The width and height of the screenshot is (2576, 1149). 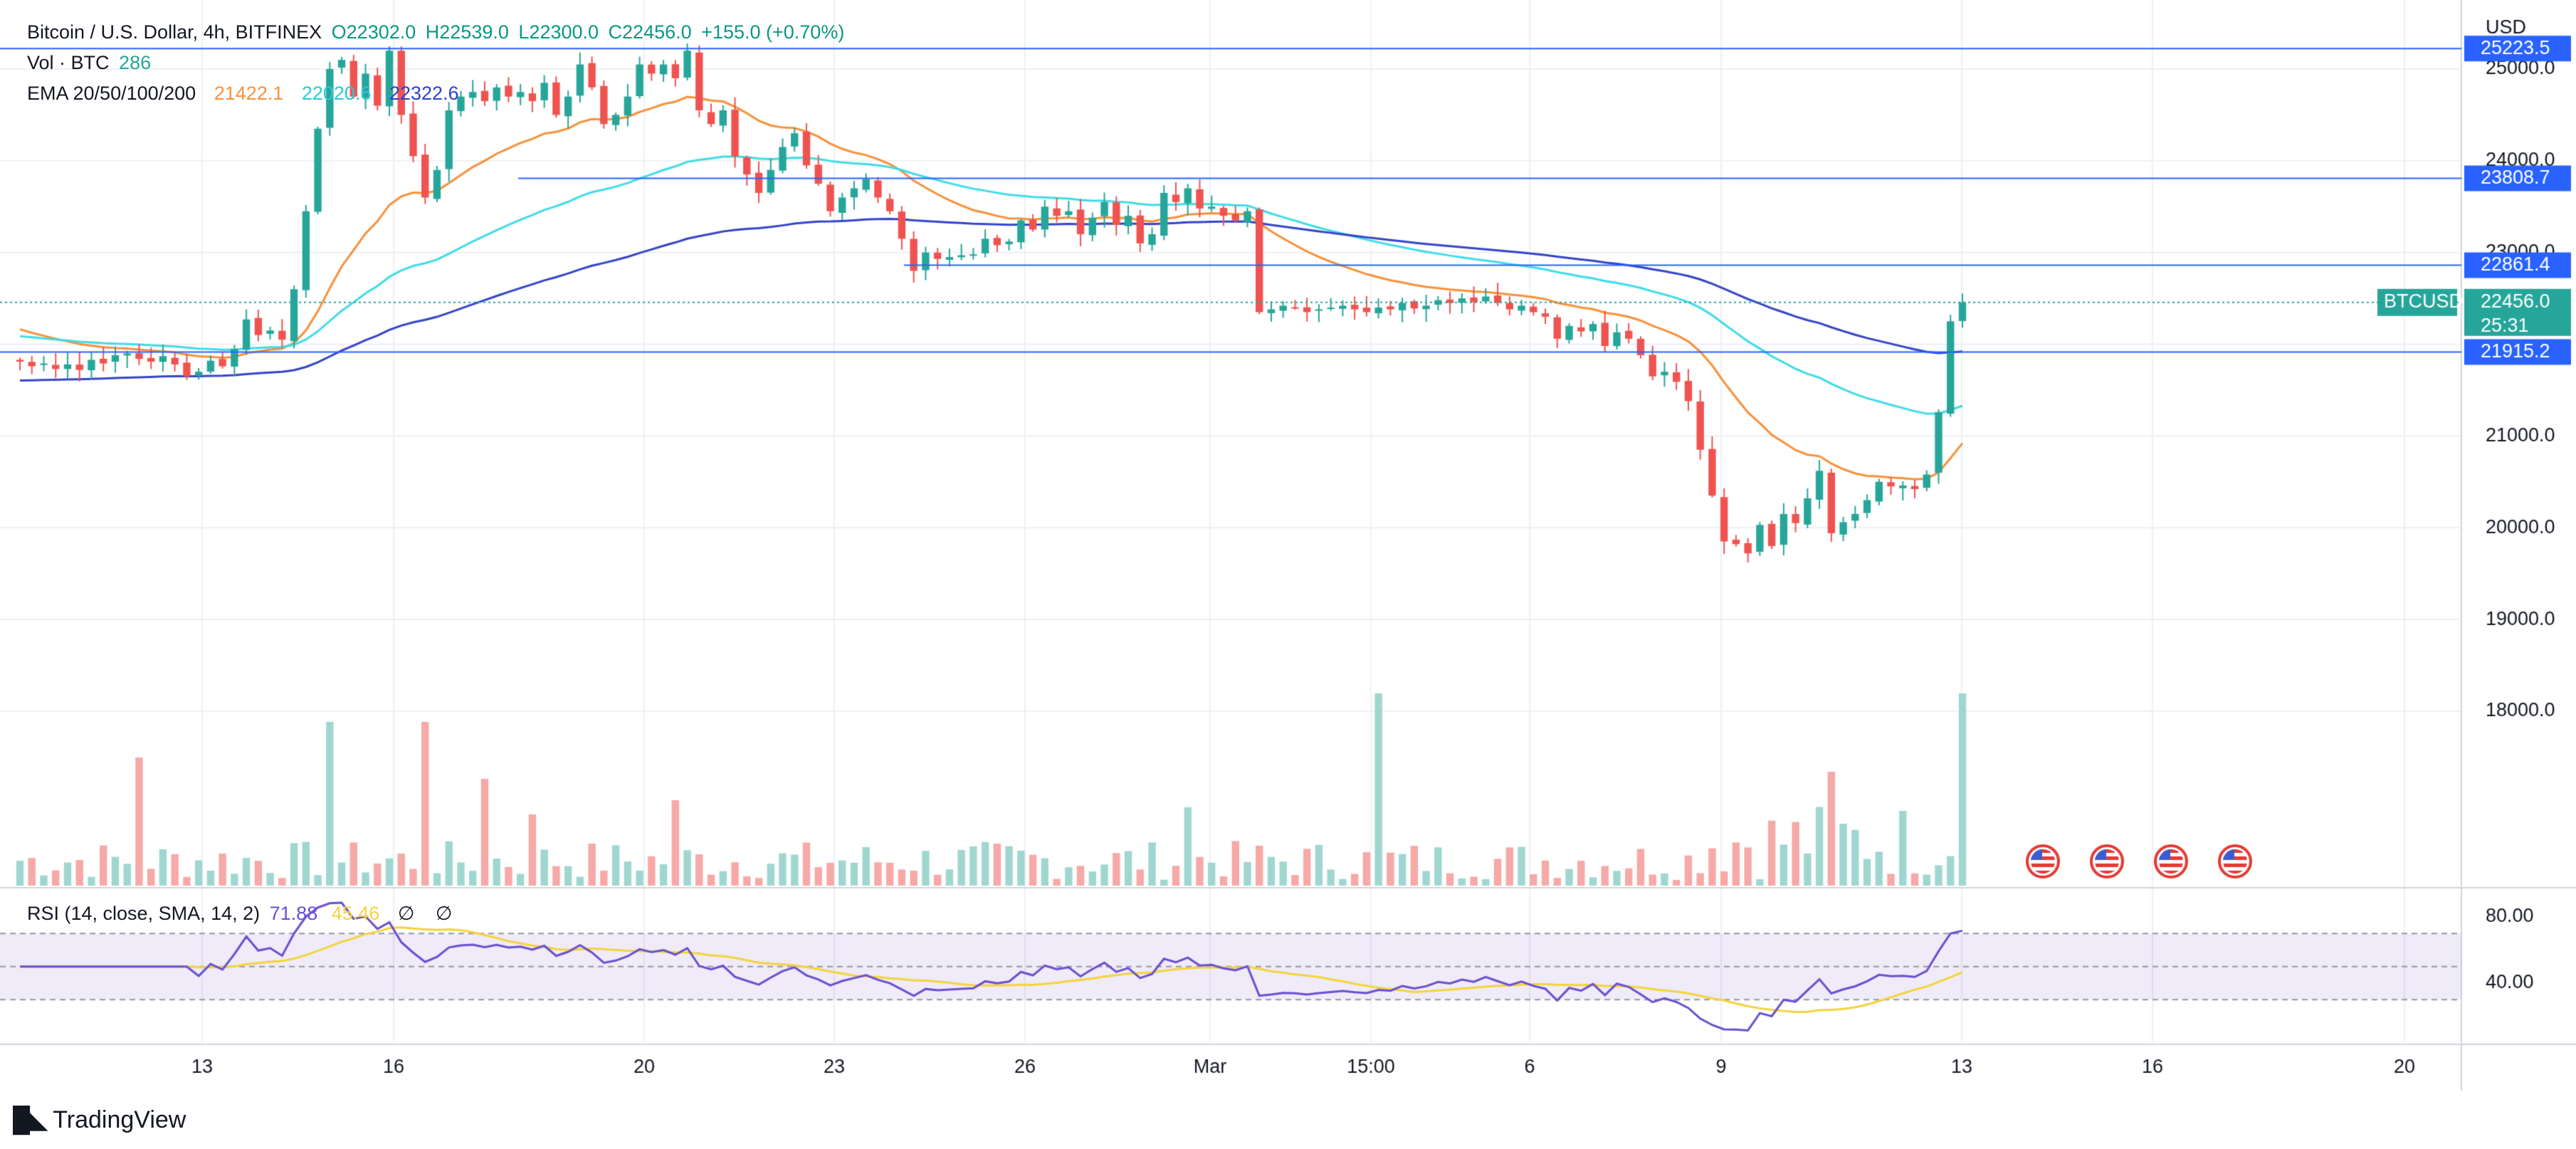 What do you see at coordinates (467, 32) in the screenshot?
I see `ohlc-high: H22539.0` at bounding box center [467, 32].